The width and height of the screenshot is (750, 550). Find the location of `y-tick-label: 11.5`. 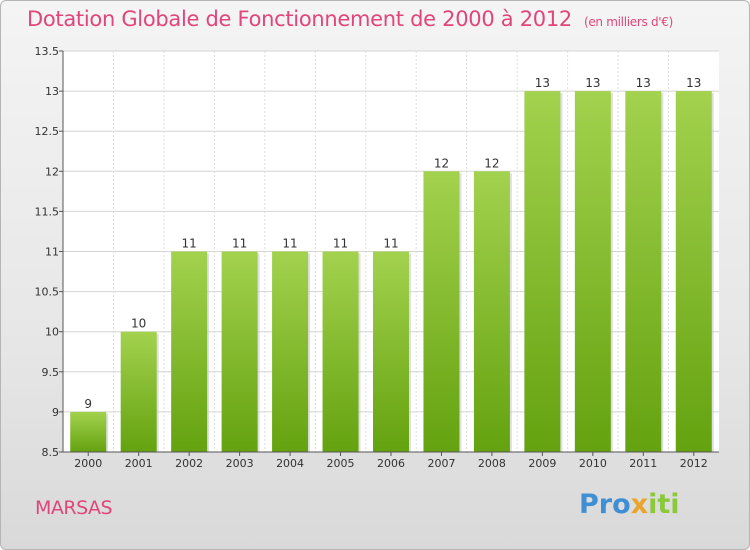

y-tick-label: 11.5 is located at coordinates (47, 211).